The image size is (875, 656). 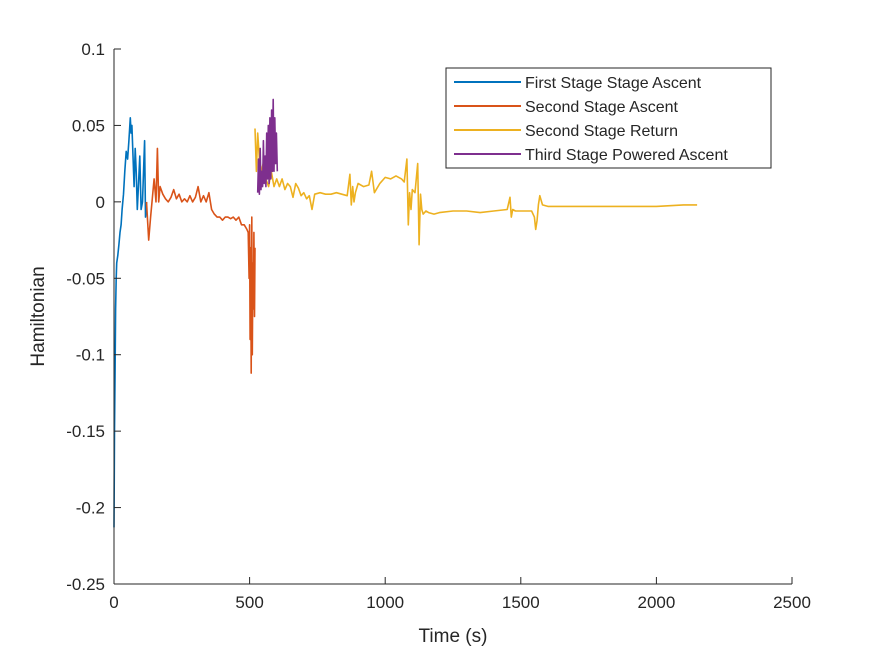 I want to click on y-tick-label: -0.2, so click(x=90, y=508).